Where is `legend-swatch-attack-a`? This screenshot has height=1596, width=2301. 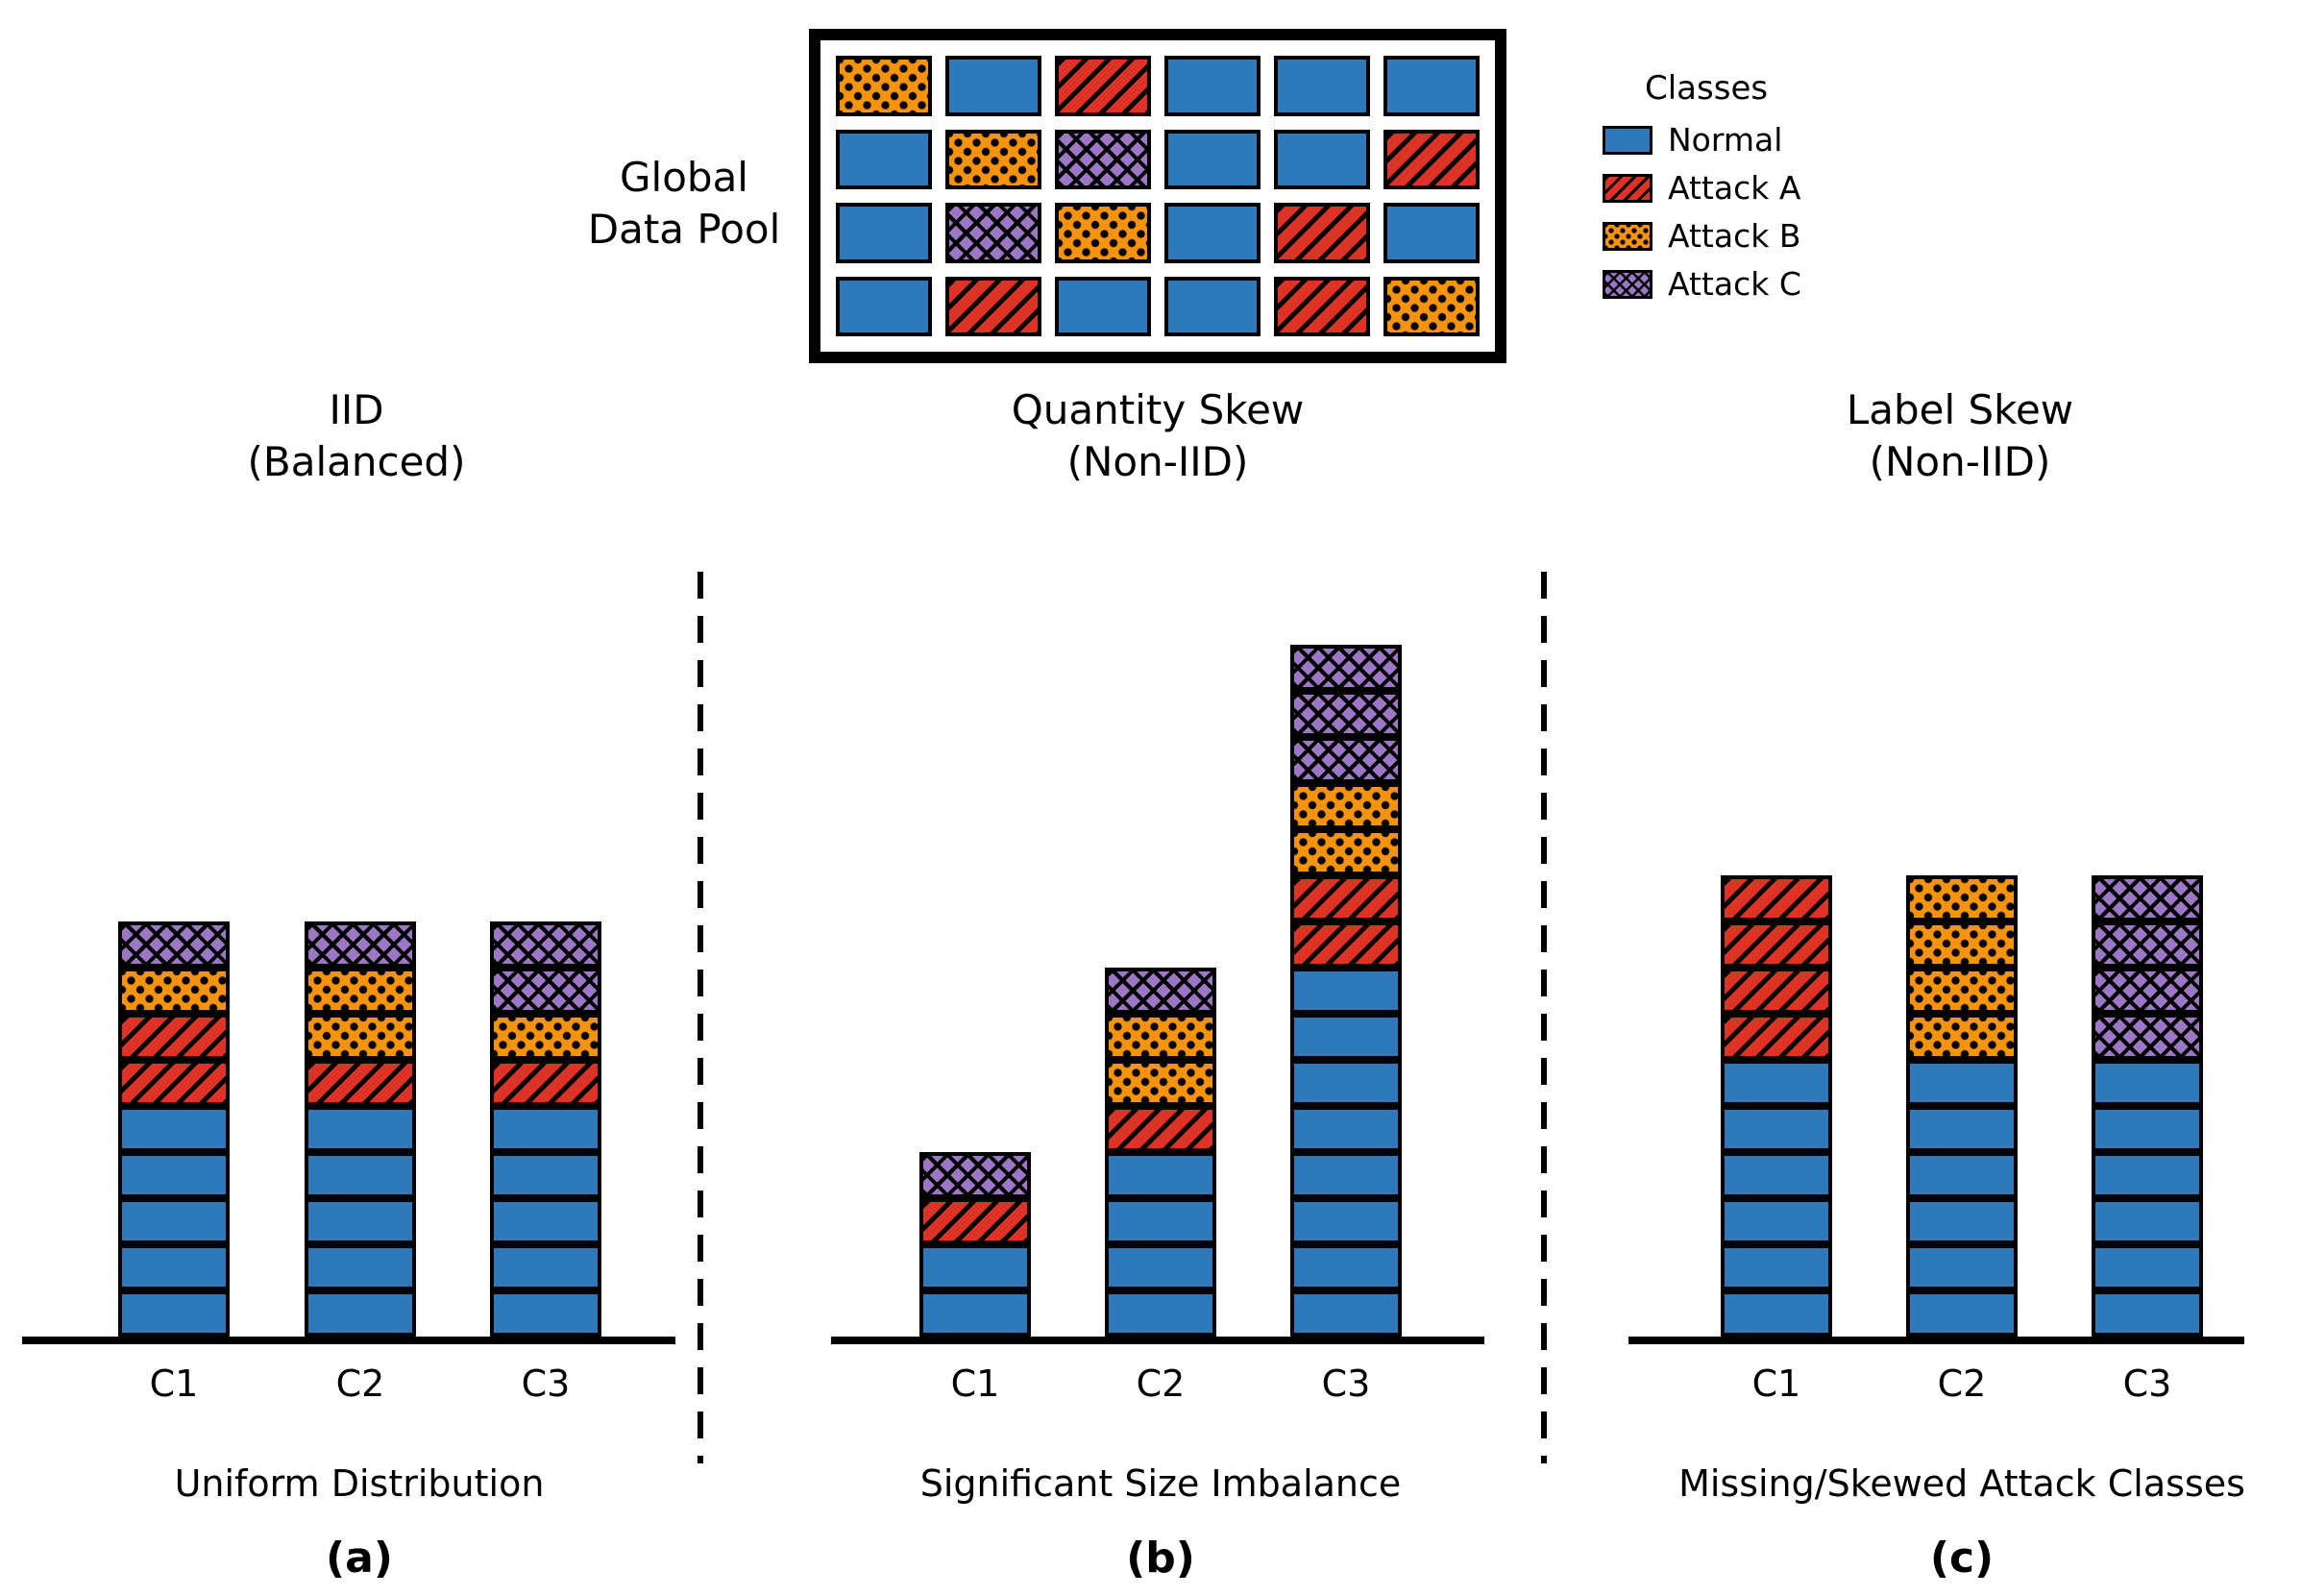 legend-swatch-attack-a is located at coordinates (1627, 188).